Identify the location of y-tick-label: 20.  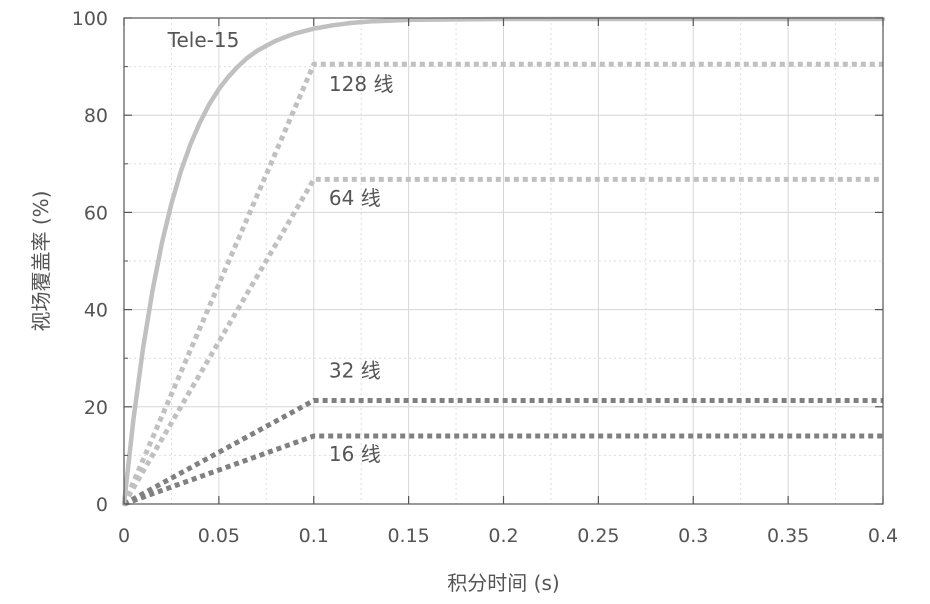
(96, 408).